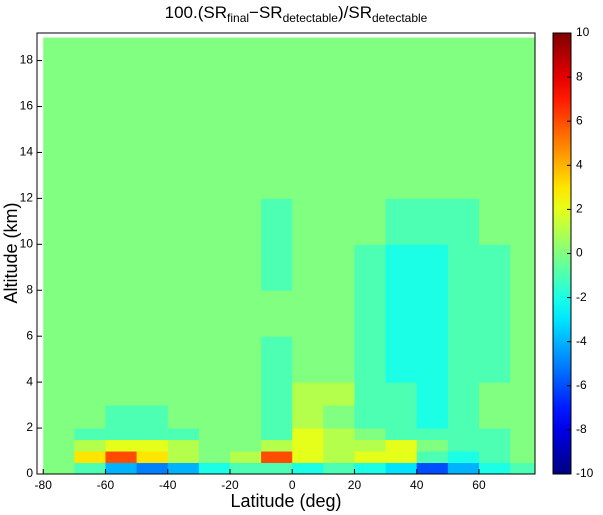 This screenshot has width=603, height=515. What do you see at coordinates (581, 341) in the screenshot?
I see `colorbar-tick-label: -4` at bounding box center [581, 341].